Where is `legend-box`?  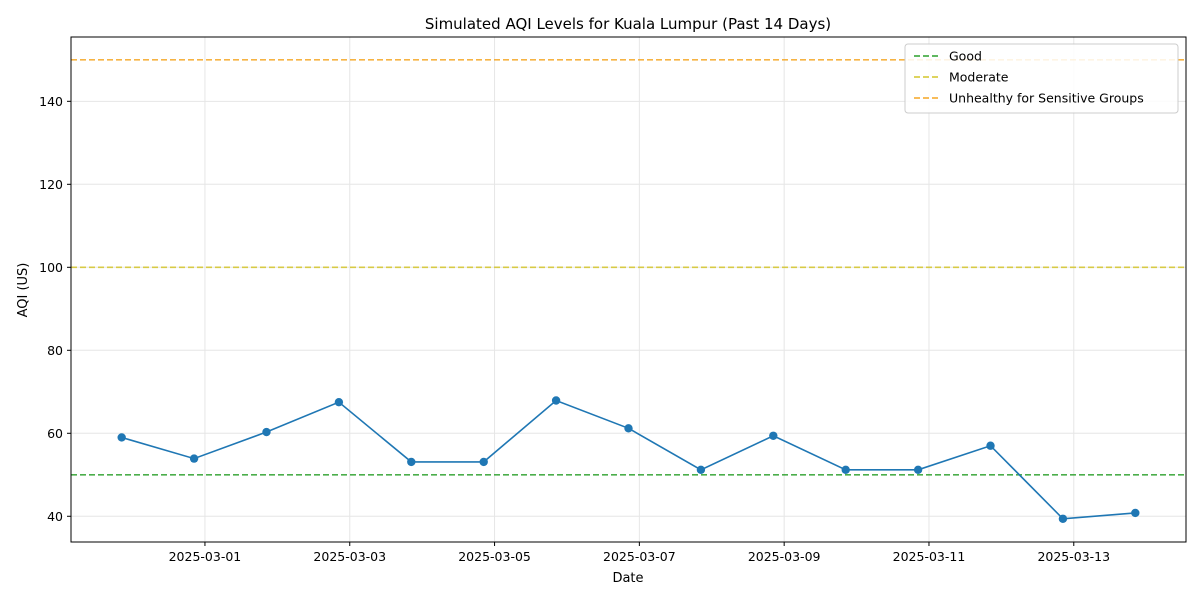 legend-box is located at coordinates (1041, 78).